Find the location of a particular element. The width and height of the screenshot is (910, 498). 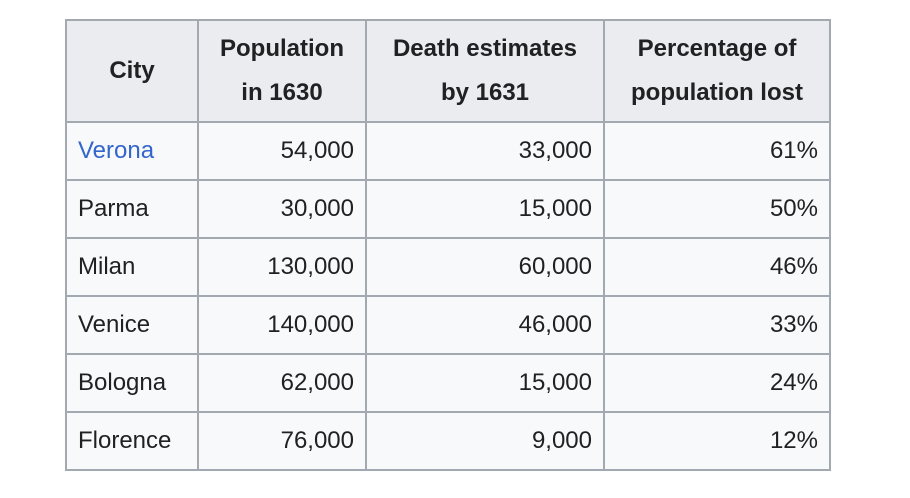

table-row: Verona 54,000 33,000 61% is located at coordinates (448, 151).